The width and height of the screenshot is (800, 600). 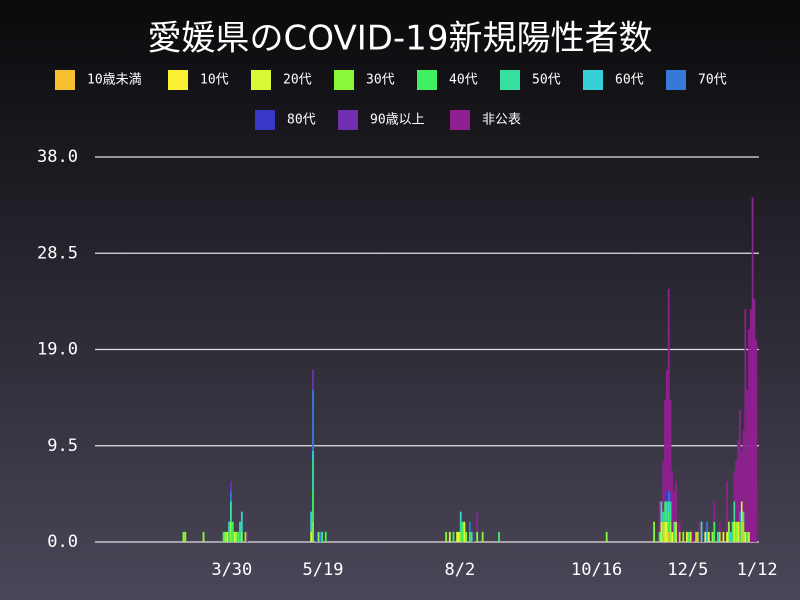 What do you see at coordinates (629, 80) in the screenshot?
I see `legend-label: 60代` at bounding box center [629, 80].